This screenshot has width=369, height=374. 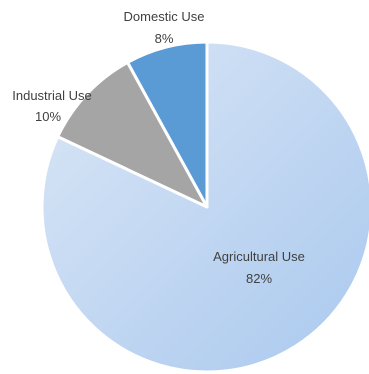 What do you see at coordinates (259, 256) in the screenshot?
I see `label-agricultural-name: Agricultural Use` at bounding box center [259, 256].